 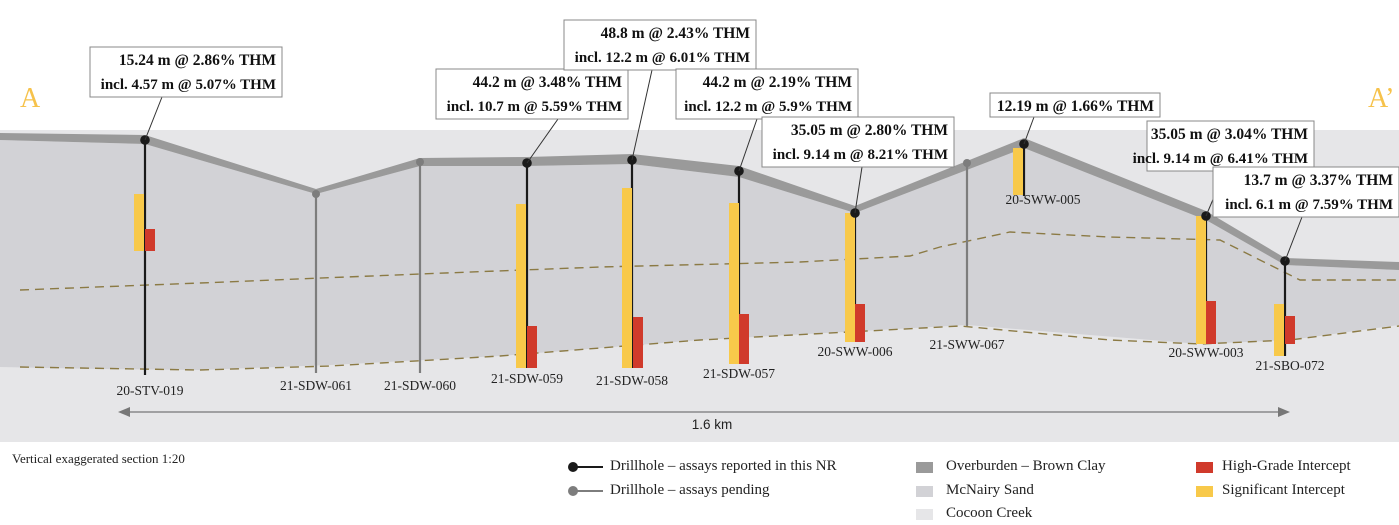 What do you see at coordinates (316, 291) in the screenshot?
I see `drillhole-21-sdw-061: 21-SDW-061` at bounding box center [316, 291].